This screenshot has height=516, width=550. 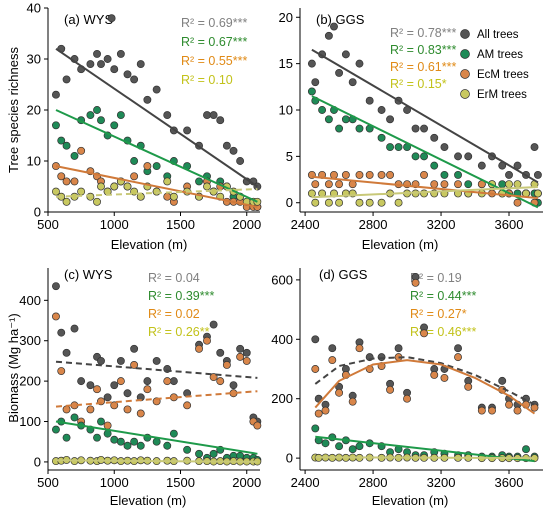 I want to click on panel-b-fit-ecm, so click(x=424, y=187).